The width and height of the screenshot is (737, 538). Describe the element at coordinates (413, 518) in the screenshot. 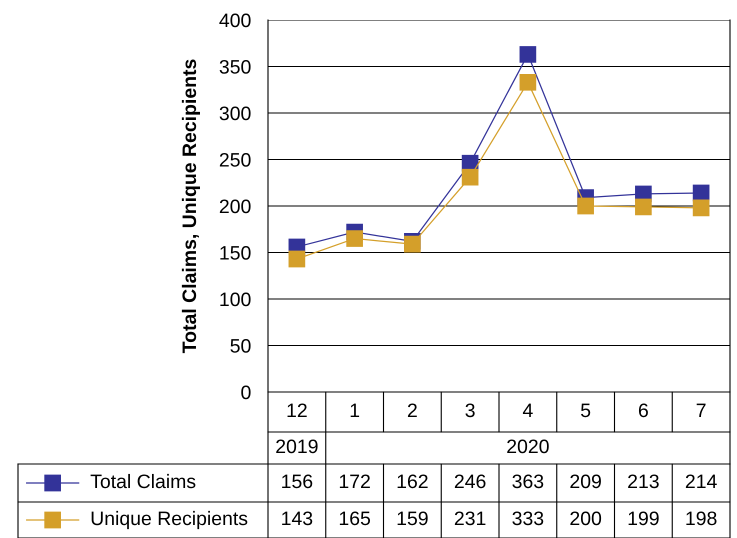

I see `data-label: 159` at that location.